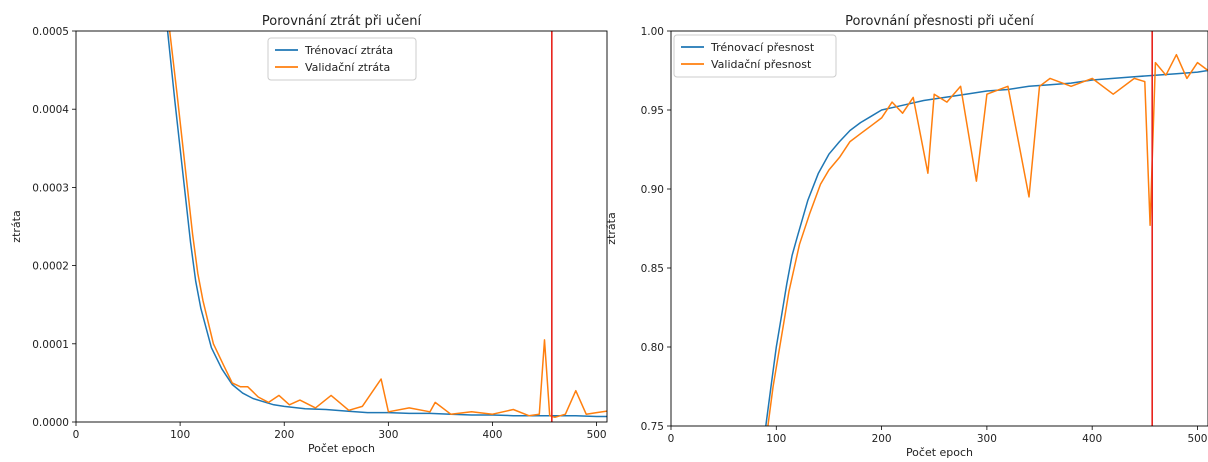 The width and height of the screenshot is (1208, 462). Describe the element at coordinates (50, 267) in the screenshot. I see `y-tick-label: 0.0002` at that location.